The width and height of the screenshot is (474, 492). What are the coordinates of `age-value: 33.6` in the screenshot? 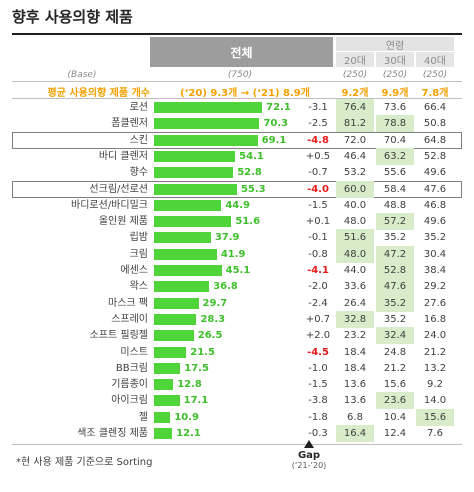 It's located at (355, 287).